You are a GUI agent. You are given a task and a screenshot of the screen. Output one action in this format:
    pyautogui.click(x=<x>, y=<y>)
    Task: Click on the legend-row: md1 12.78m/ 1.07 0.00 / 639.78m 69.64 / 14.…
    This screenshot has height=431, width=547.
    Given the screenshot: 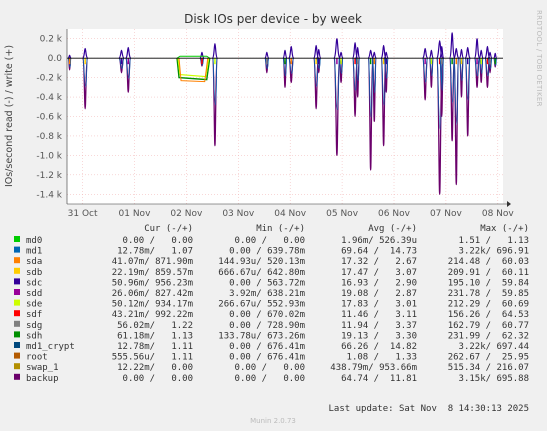 What is the action you would take?
    pyautogui.click(x=271, y=251)
    